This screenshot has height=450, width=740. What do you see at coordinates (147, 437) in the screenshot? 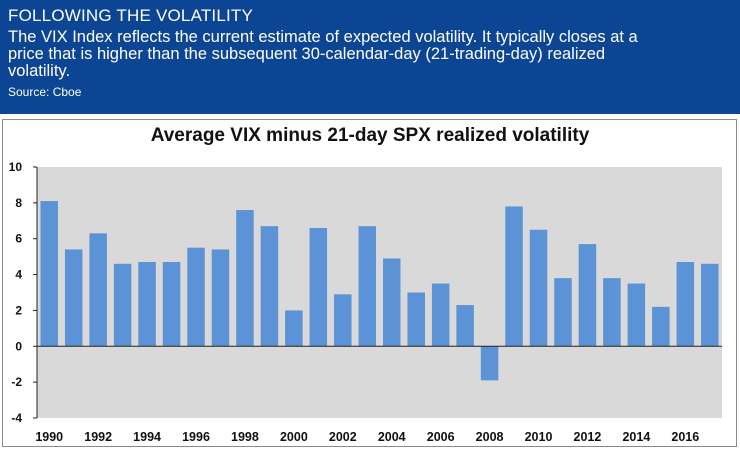
I see `x-tick-label: 1994` at bounding box center [147, 437].